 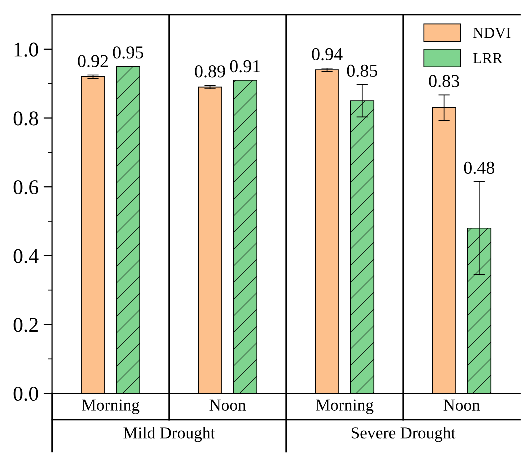 I want to click on data-label: 0.89, so click(x=210, y=72).